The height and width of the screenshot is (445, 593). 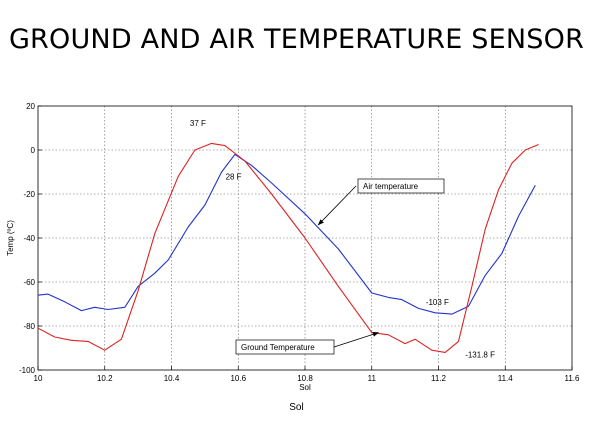 I want to click on y-tick-label: -100, so click(x=27, y=370).